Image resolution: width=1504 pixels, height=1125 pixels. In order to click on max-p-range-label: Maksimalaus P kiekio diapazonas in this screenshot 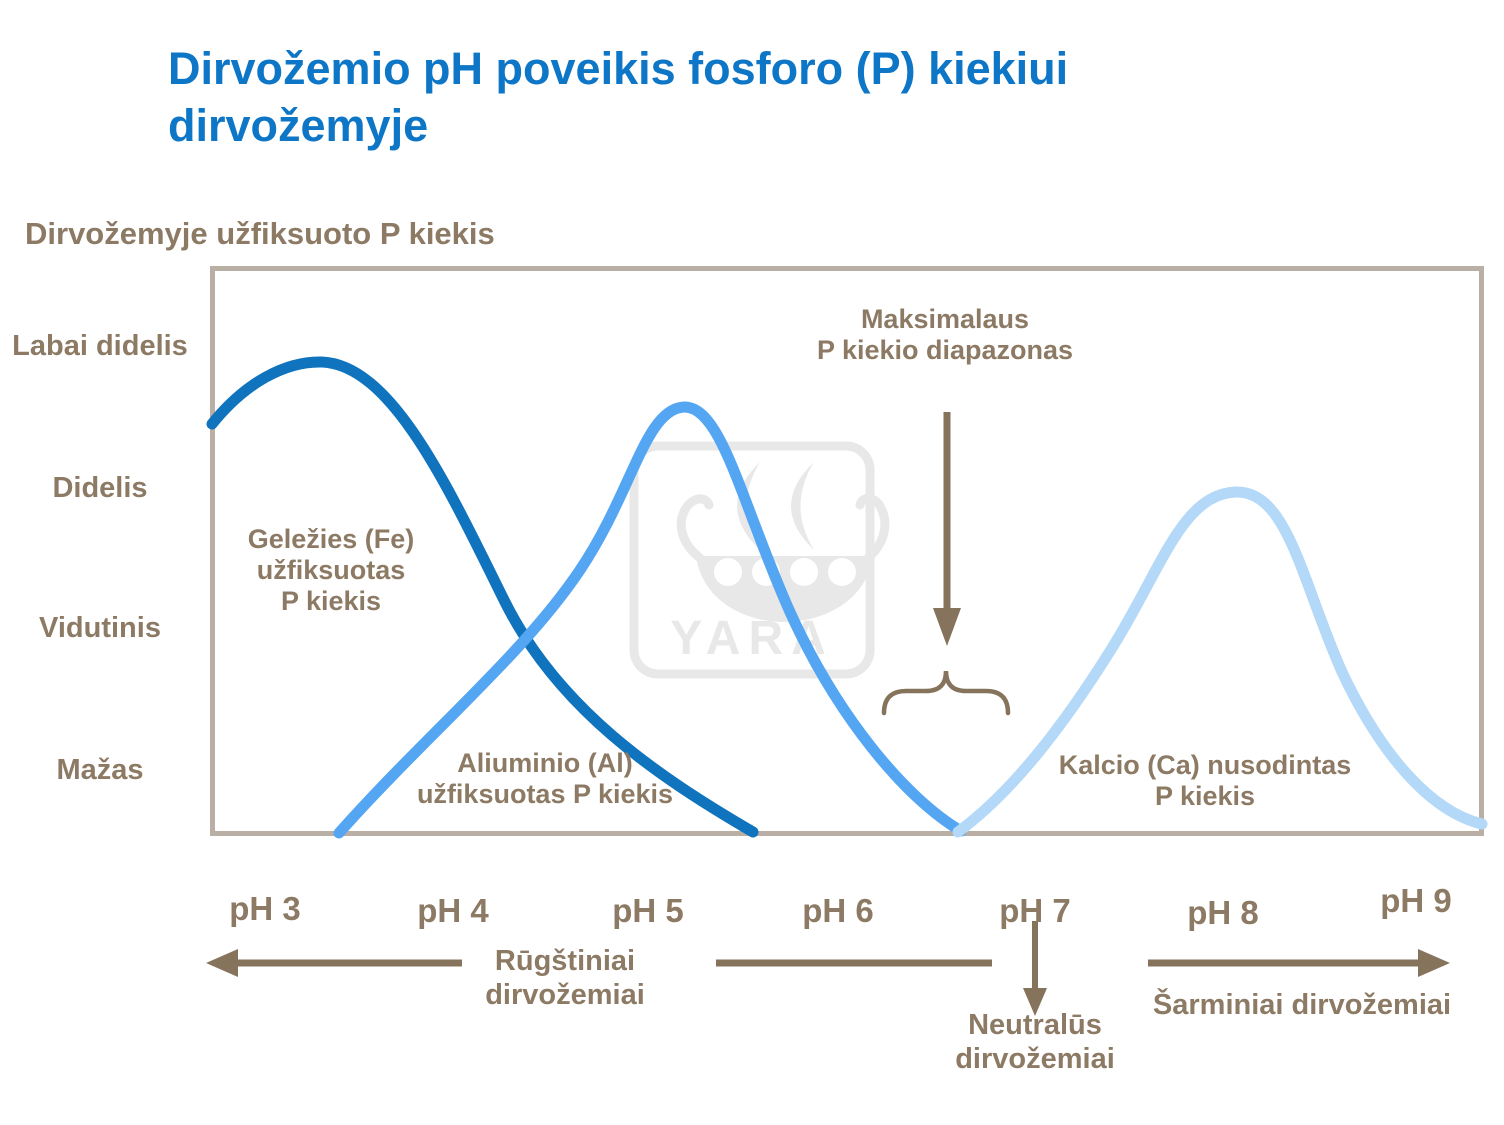, I will do `click(945, 334)`.